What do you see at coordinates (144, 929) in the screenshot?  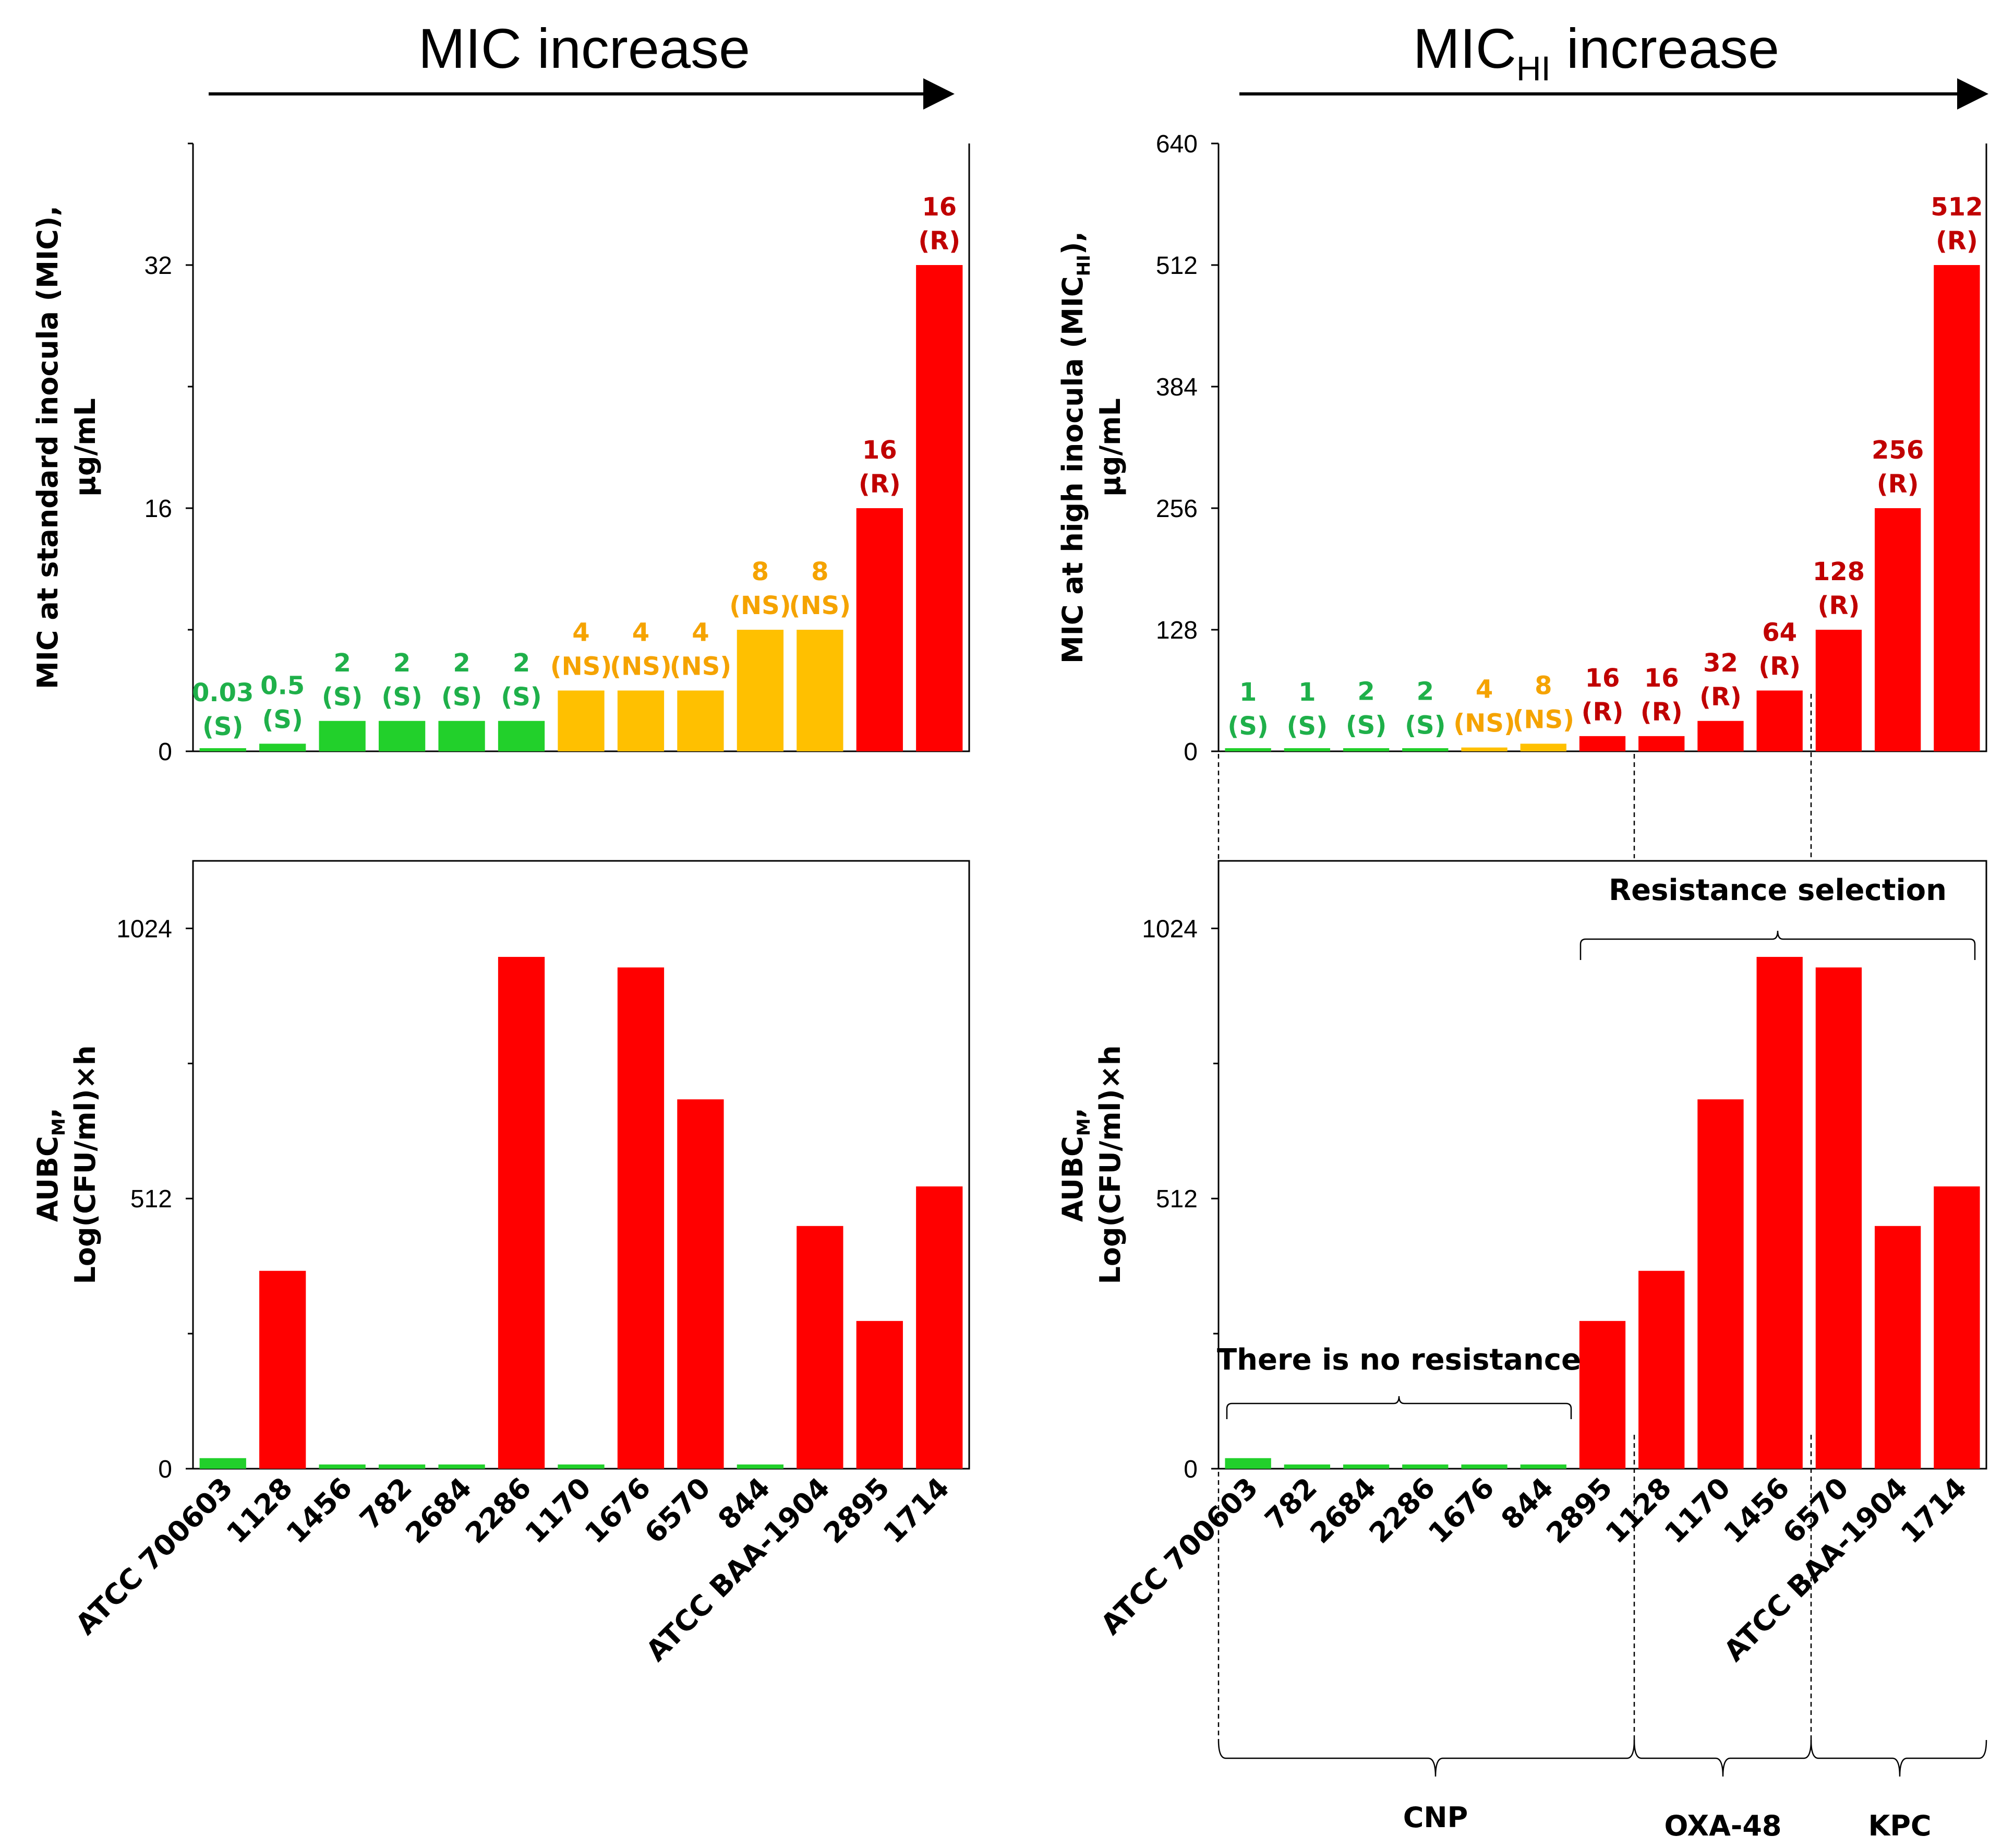 I see `y-tick-label: 1024` at bounding box center [144, 929].